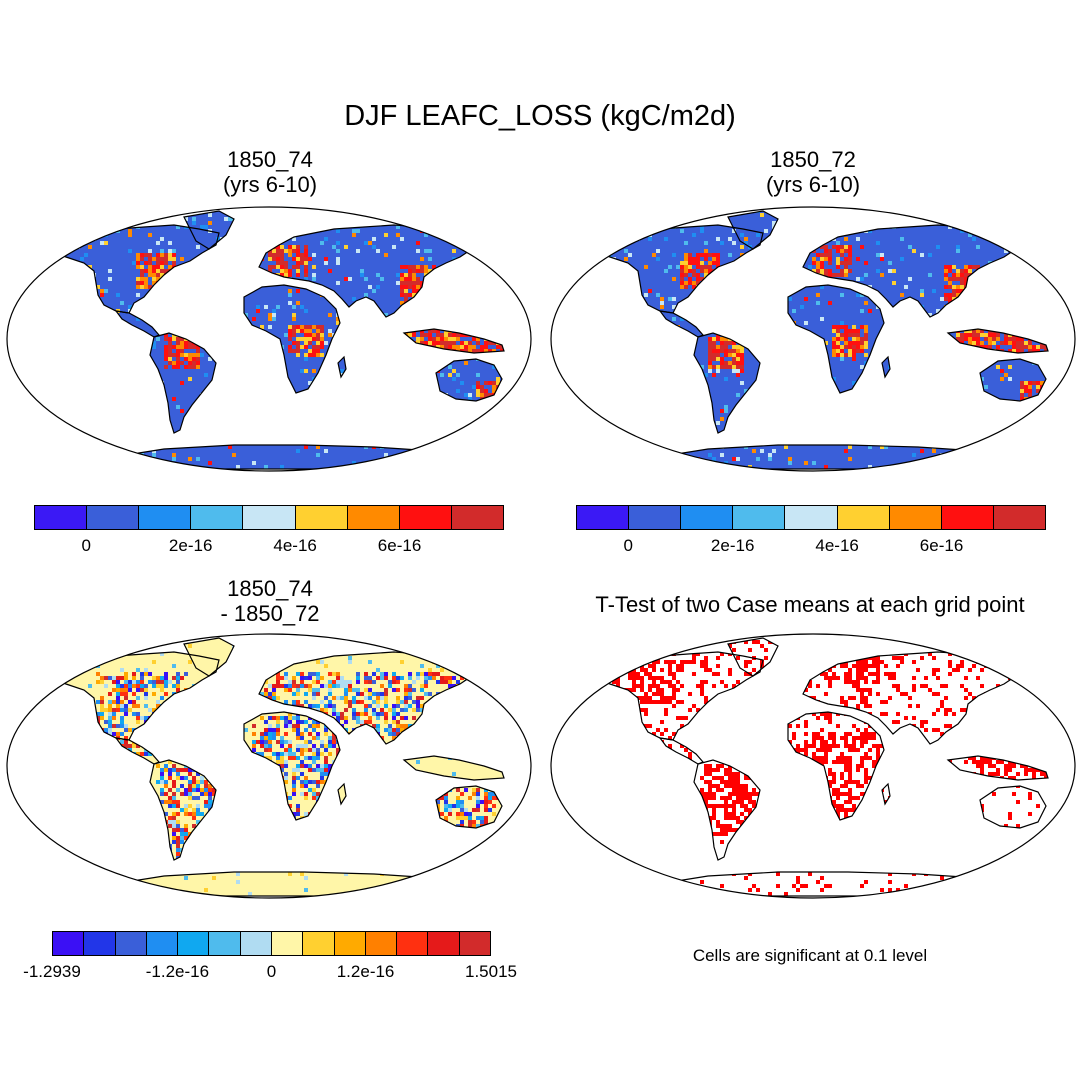 The width and height of the screenshot is (1080, 1080). I want to click on map-difference, so click(269, 766).